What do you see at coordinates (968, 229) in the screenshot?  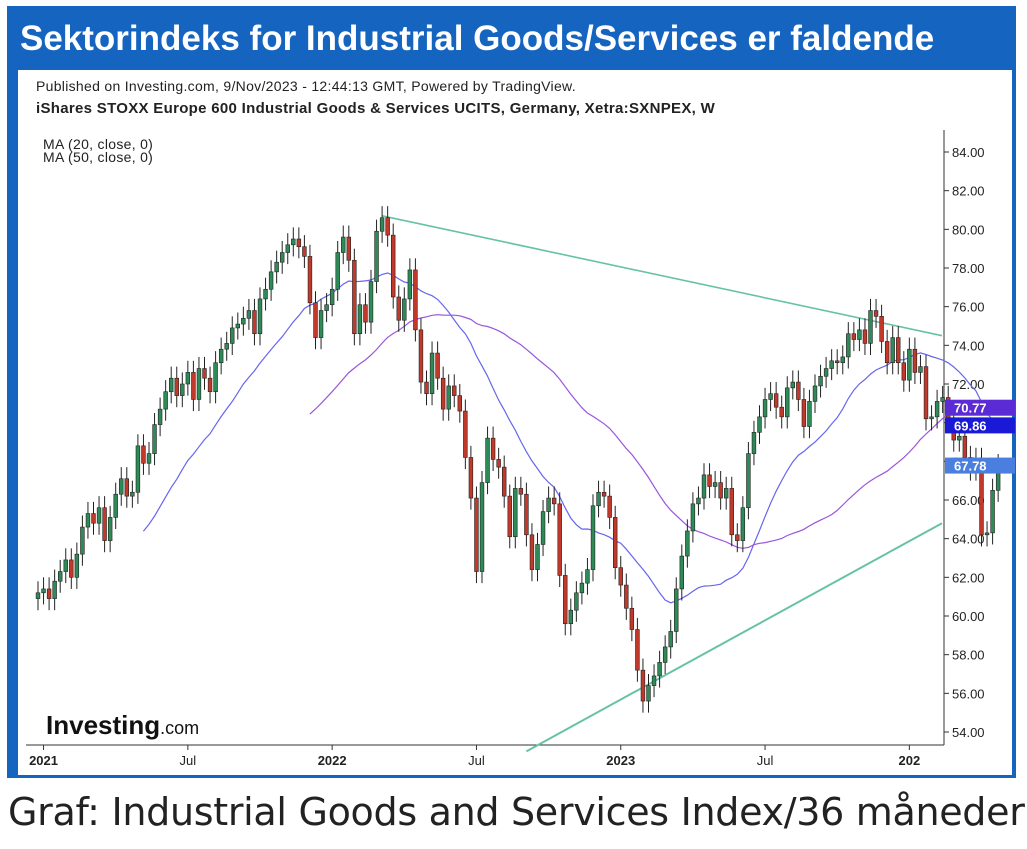 I see `y-tick-label: 80.00` at bounding box center [968, 229].